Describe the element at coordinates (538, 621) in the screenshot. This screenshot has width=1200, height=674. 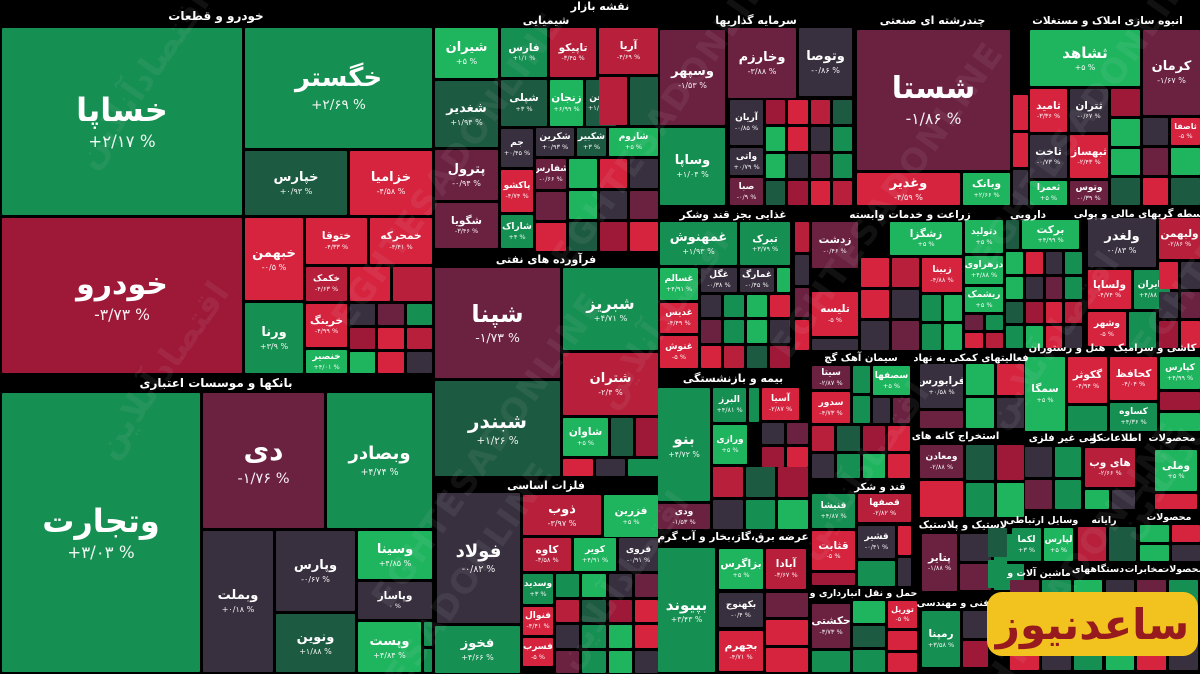
I see `stock-tile: فنوال -۴/۴۱ %` at that location.